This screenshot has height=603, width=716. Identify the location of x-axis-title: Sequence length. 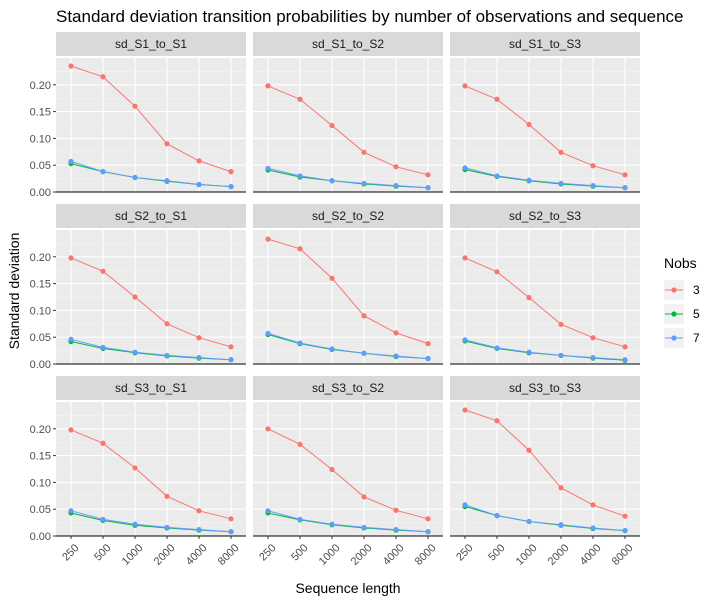
(347, 588).